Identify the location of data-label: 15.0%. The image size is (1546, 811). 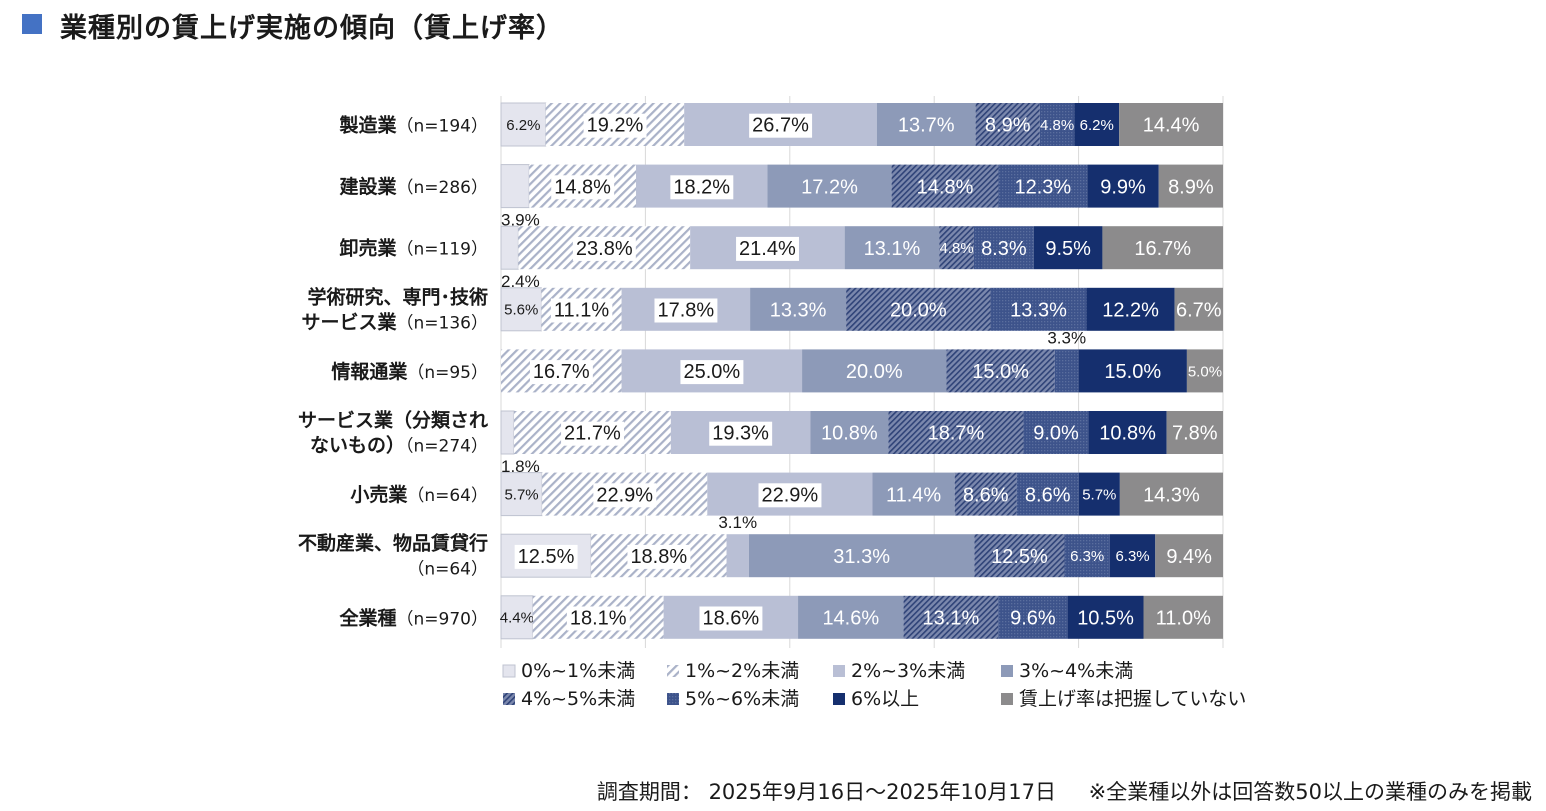
(1000, 372).